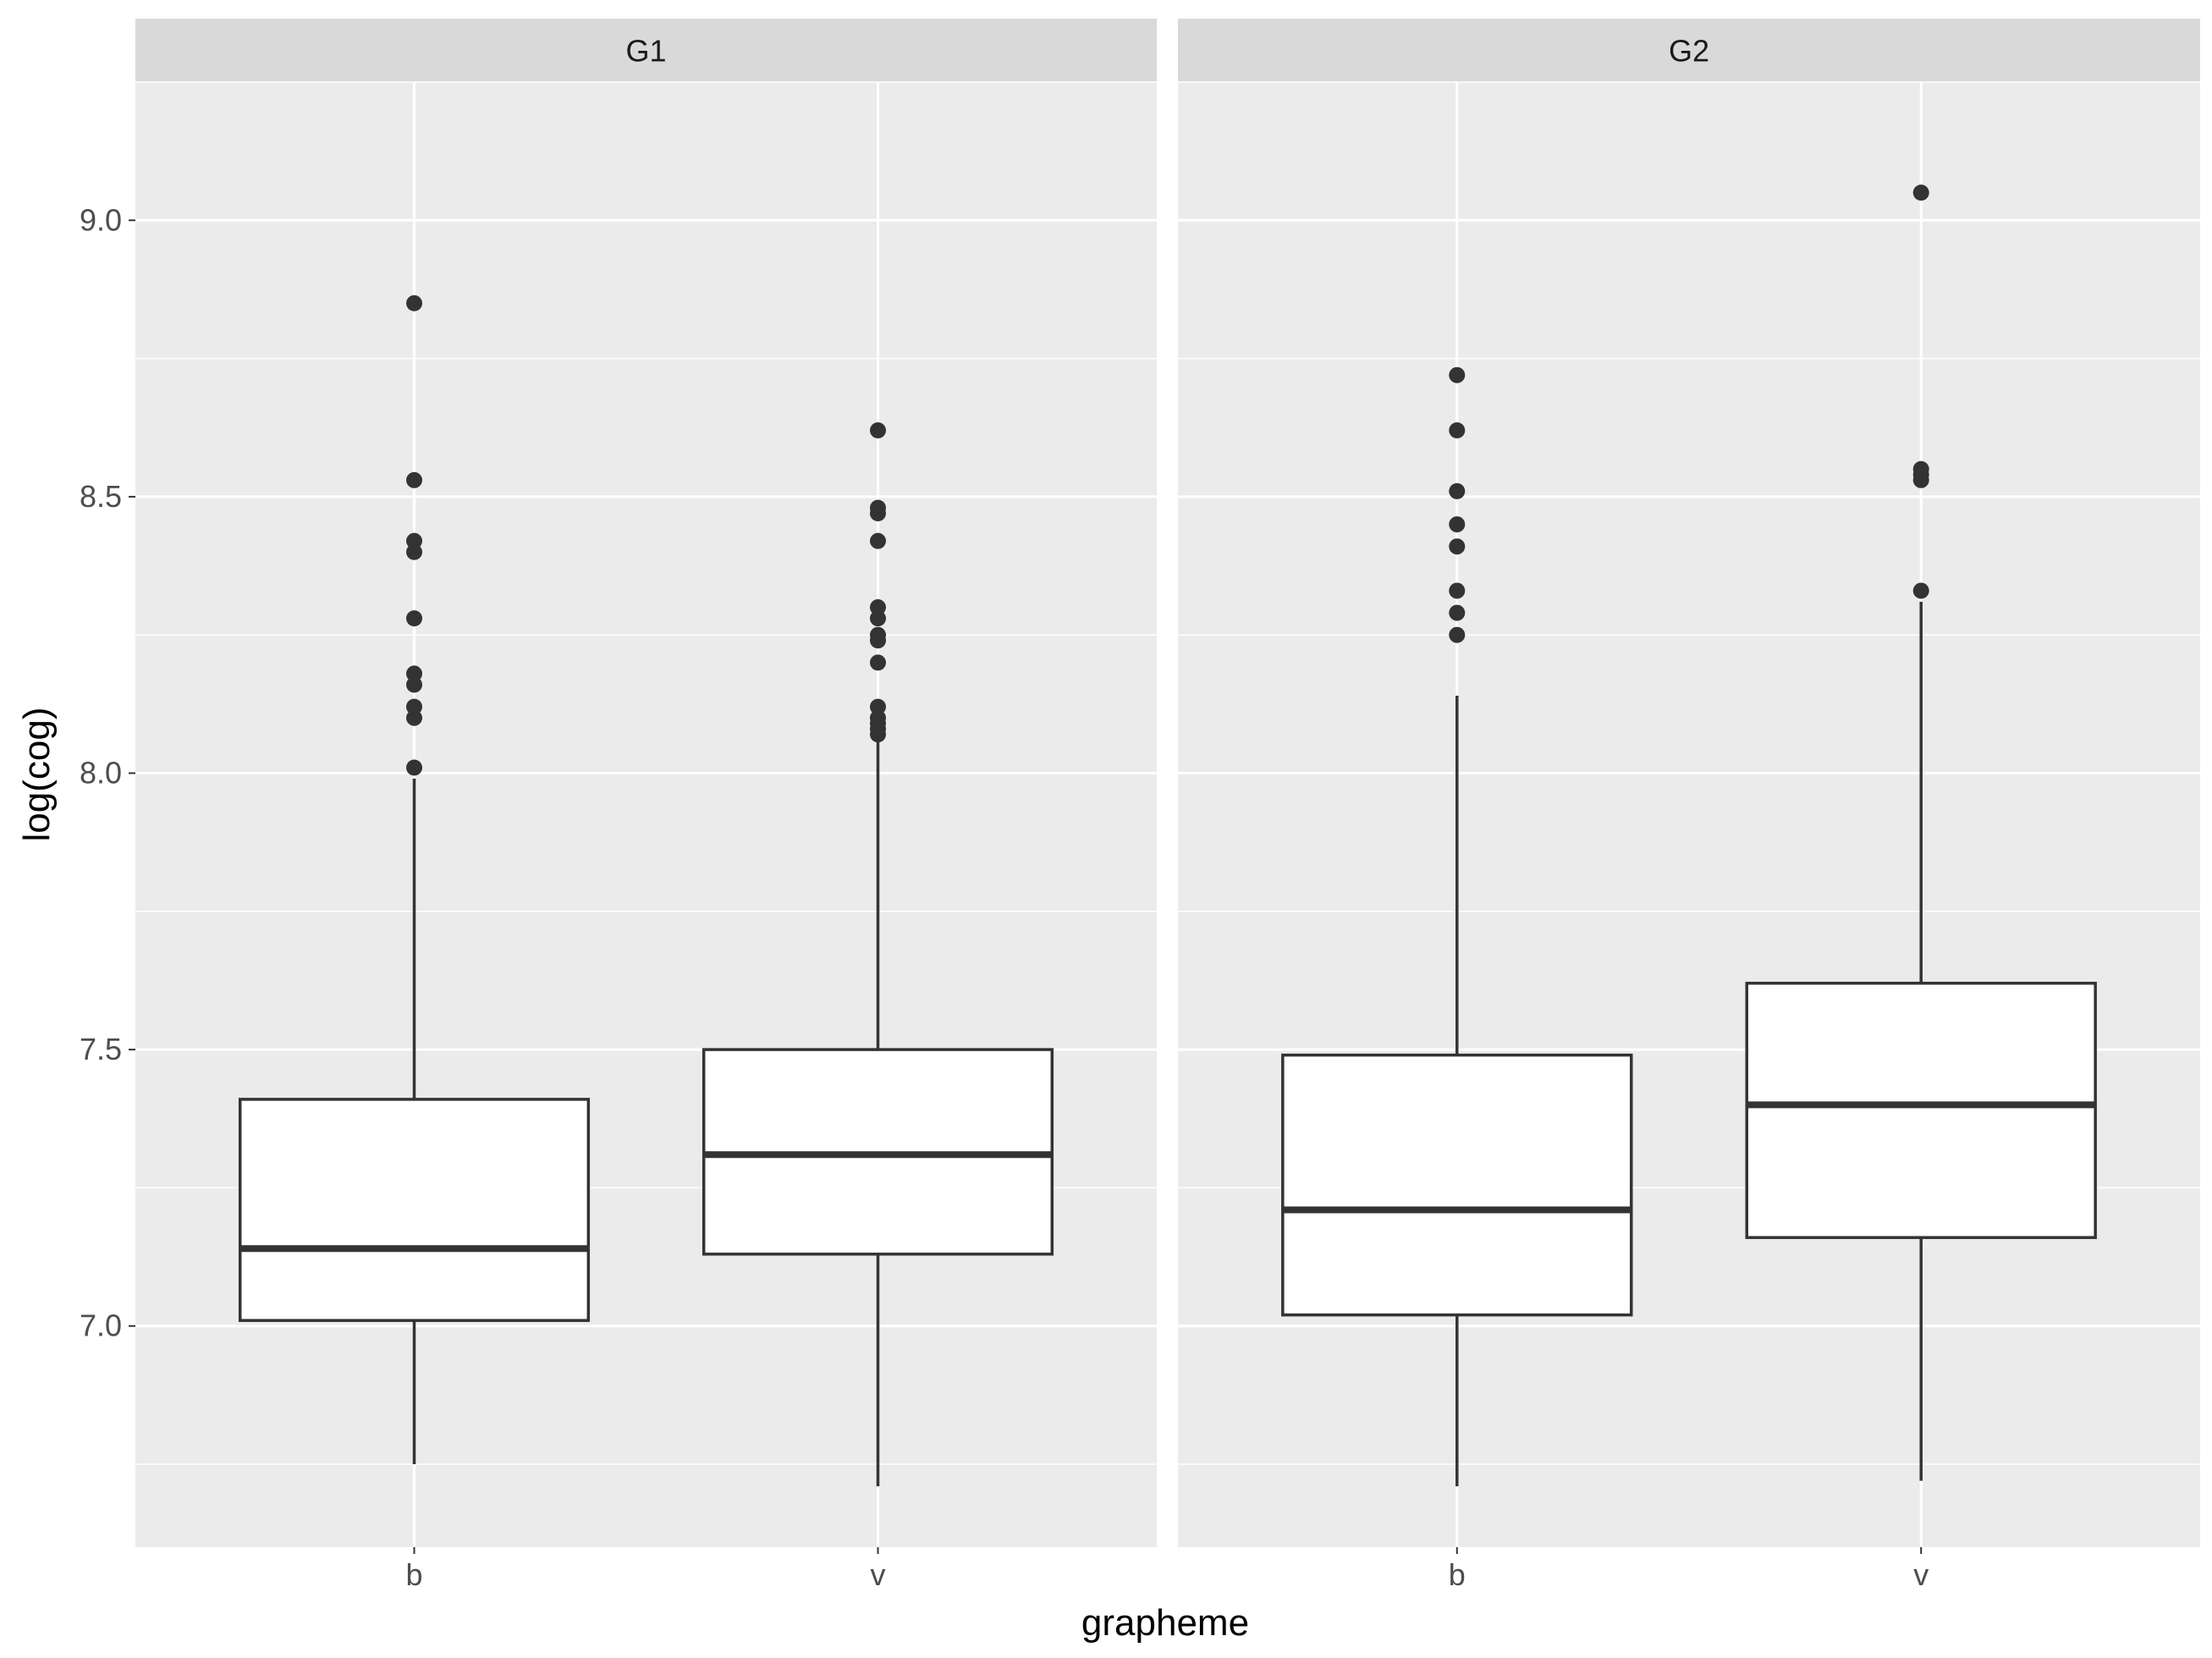  Describe the element at coordinates (101, 496) in the screenshot. I see `y-tick-label: 8.5` at that location.